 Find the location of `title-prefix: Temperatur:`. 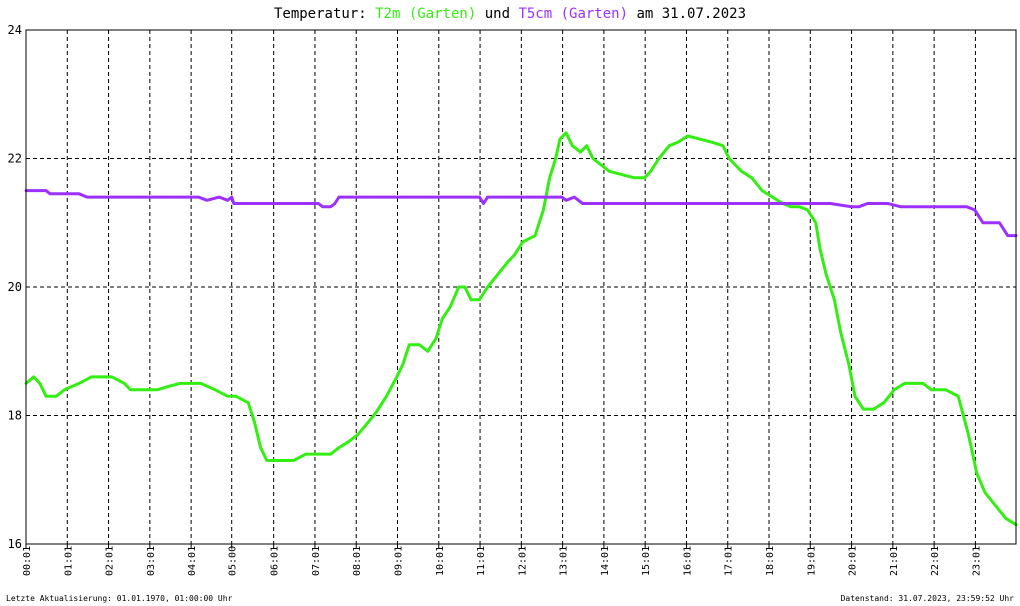

title-prefix: Temperatur: is located at coordinates (324, 14).